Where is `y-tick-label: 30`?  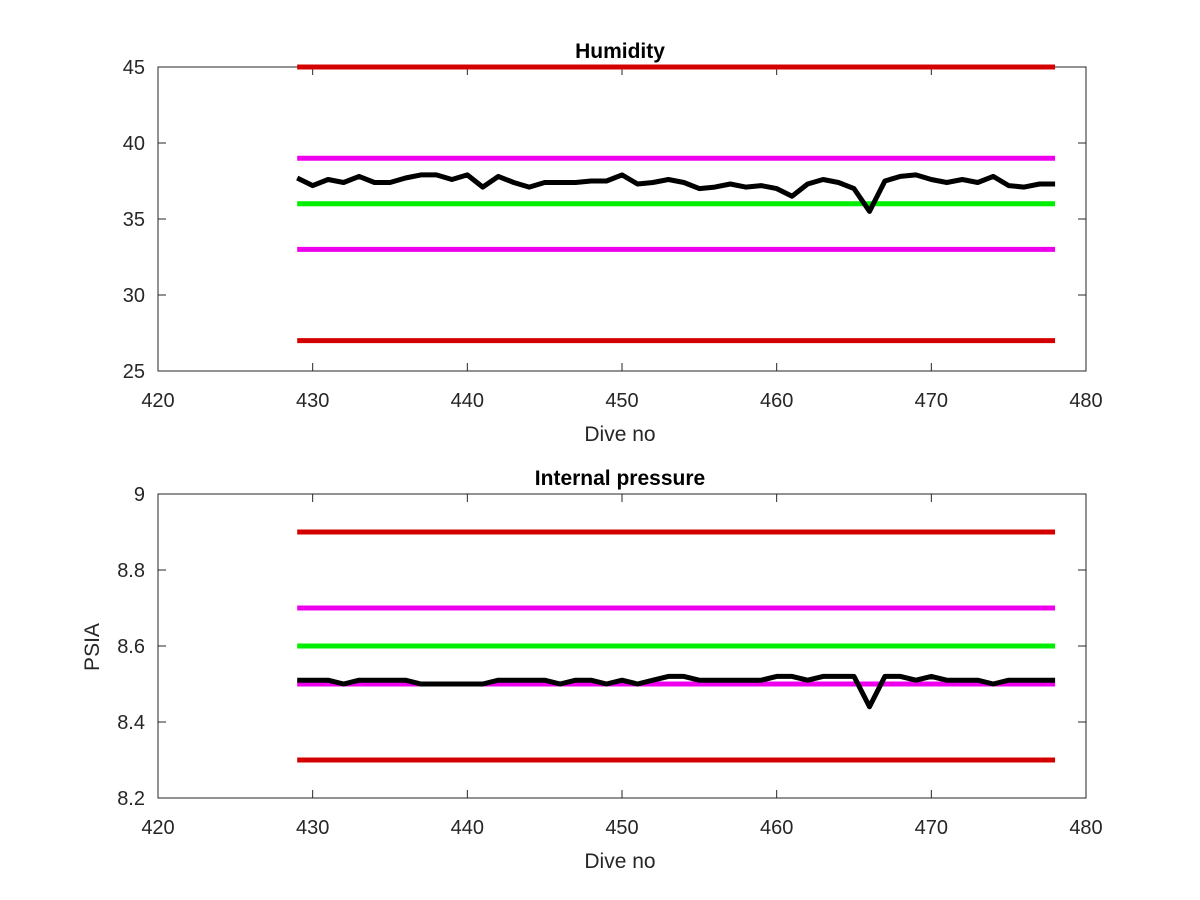 y-tick-label: 30 is located at coordinates (134, 296).